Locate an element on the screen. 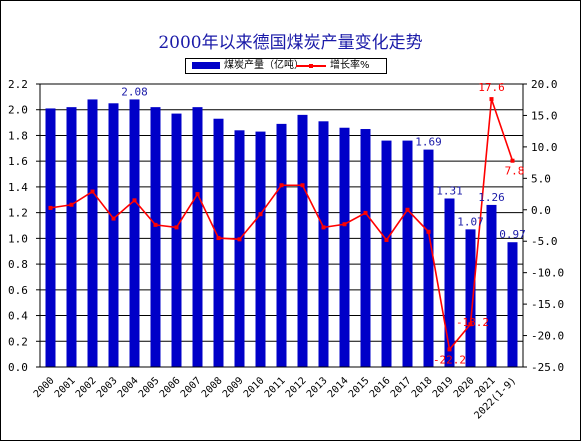 This screenshot has height=441, width=581. left-tick-label: 1.2 is located at coordinates (18, 213).